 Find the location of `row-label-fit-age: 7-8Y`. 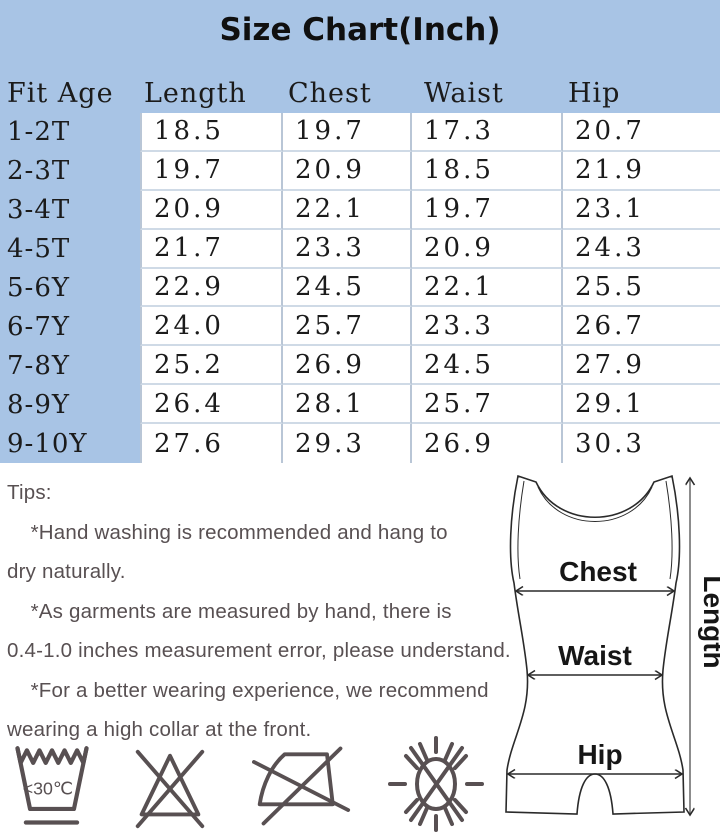

row-label-fit-age: 7-8Y is located at coordinates (39, 365).